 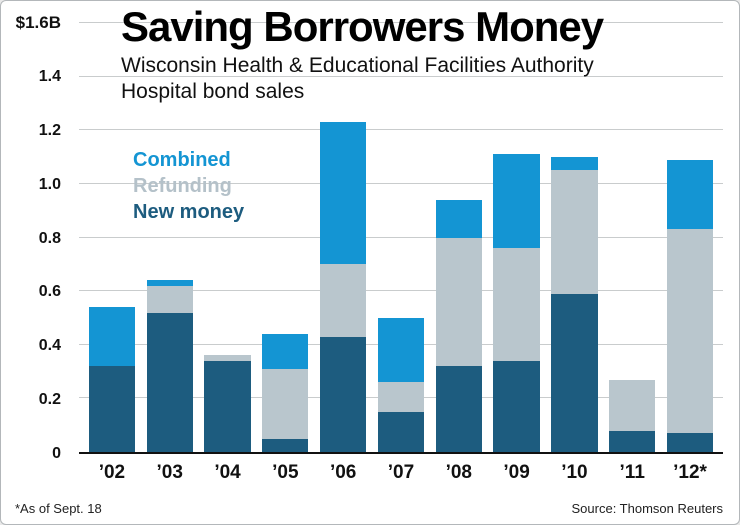 I want to click on x-tick-label: ’04, so click(x=227, y=472).